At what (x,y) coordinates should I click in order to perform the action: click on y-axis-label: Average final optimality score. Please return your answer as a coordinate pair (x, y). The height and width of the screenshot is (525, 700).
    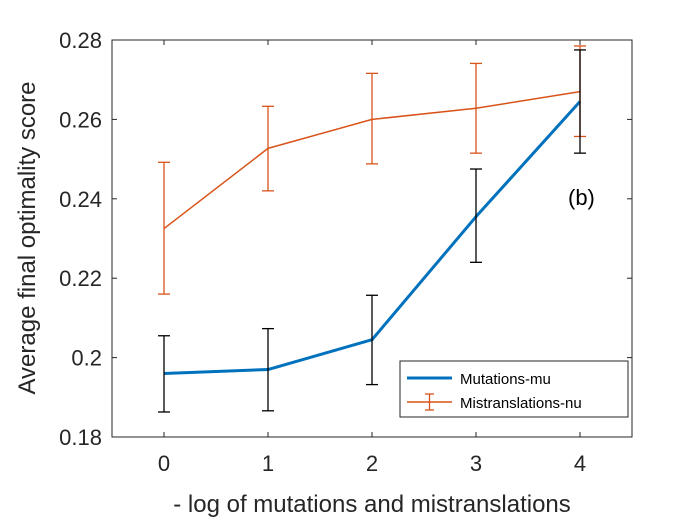
    Looking at the image, I should click on (27, 237).